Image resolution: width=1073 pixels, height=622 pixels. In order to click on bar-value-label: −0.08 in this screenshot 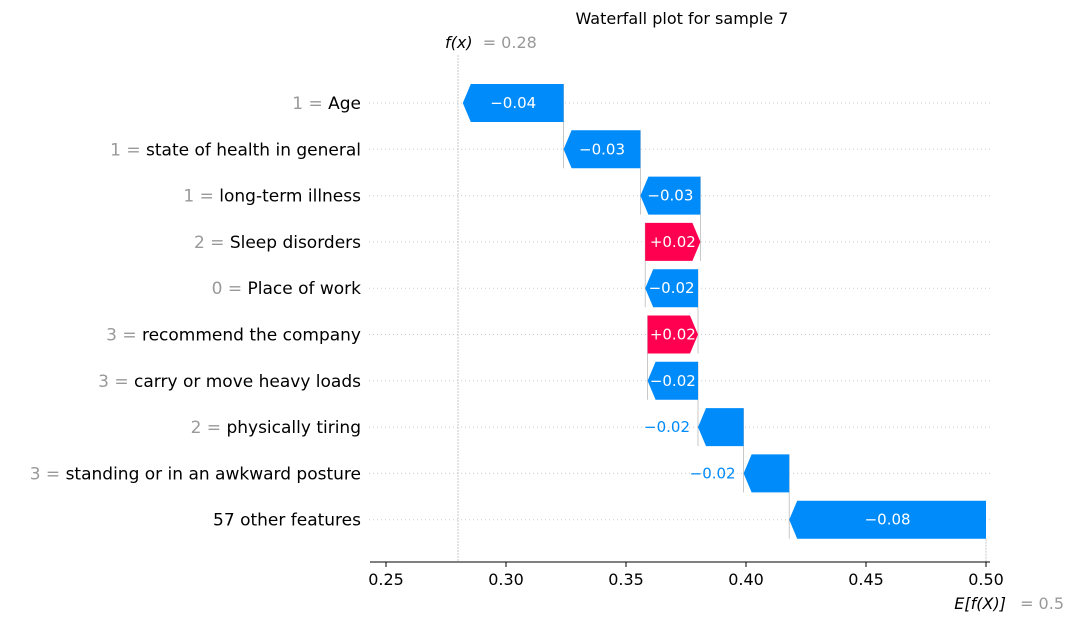, I will do `click(888, 520)`.